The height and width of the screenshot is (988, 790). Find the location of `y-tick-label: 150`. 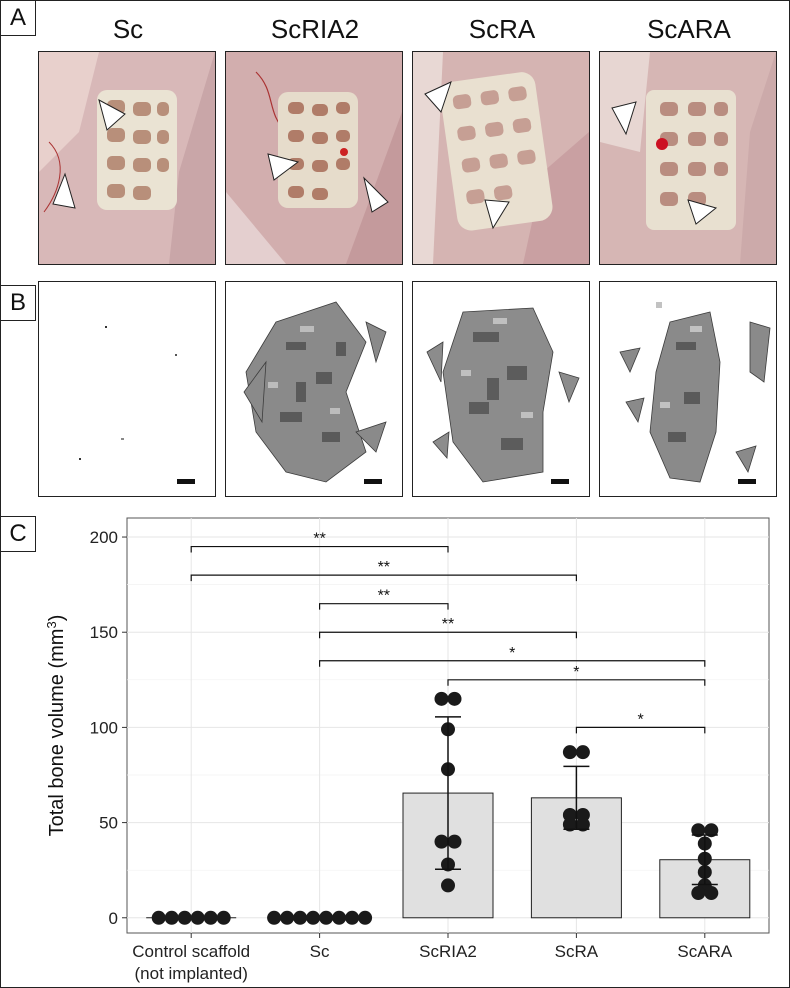

y-tick-label: 150 is located at coordinates (104, 632).